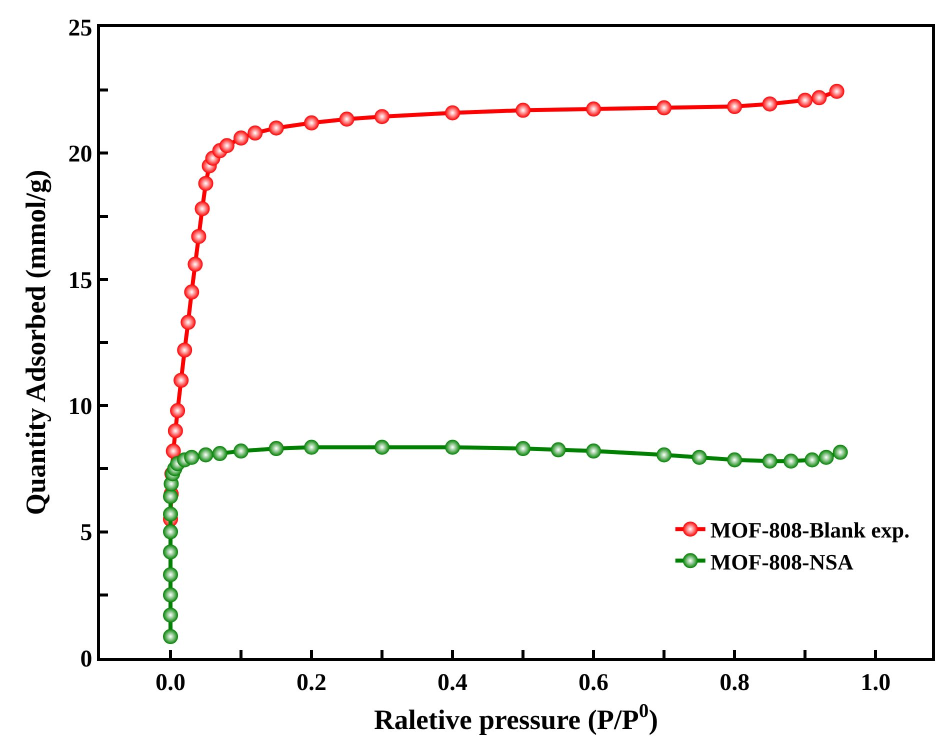 This screenshot has width=939, height=753. Describe the element at coordinates (86, 659) in the screenshot. I see `y-tick-label: 0` at that location.